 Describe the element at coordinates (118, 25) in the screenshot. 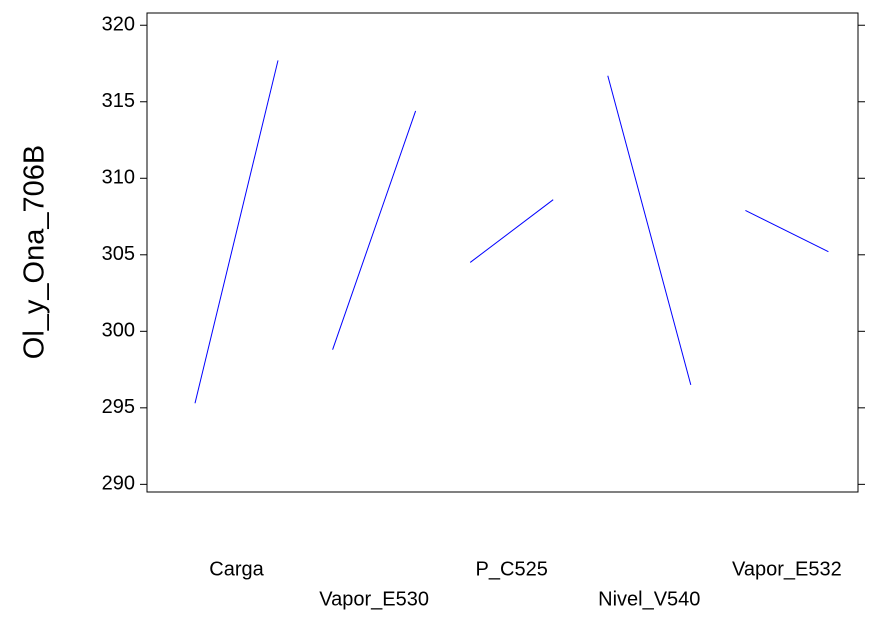

I see `y-tick-label: 320` at that location.